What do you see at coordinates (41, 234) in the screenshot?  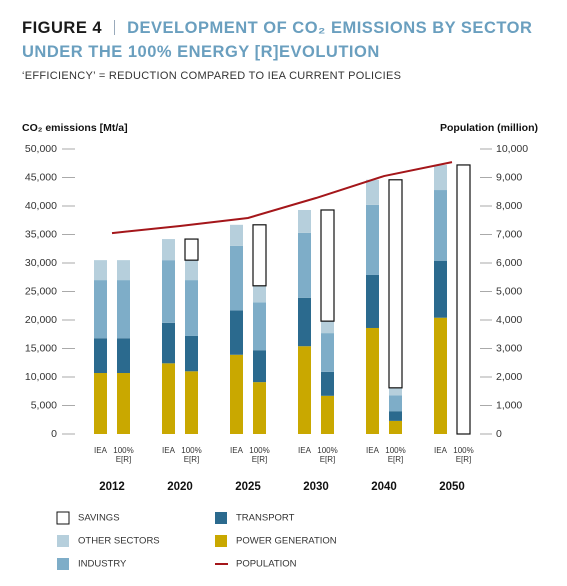 I see `y-tick-label: 35,000` at bounding box center [41, 234].